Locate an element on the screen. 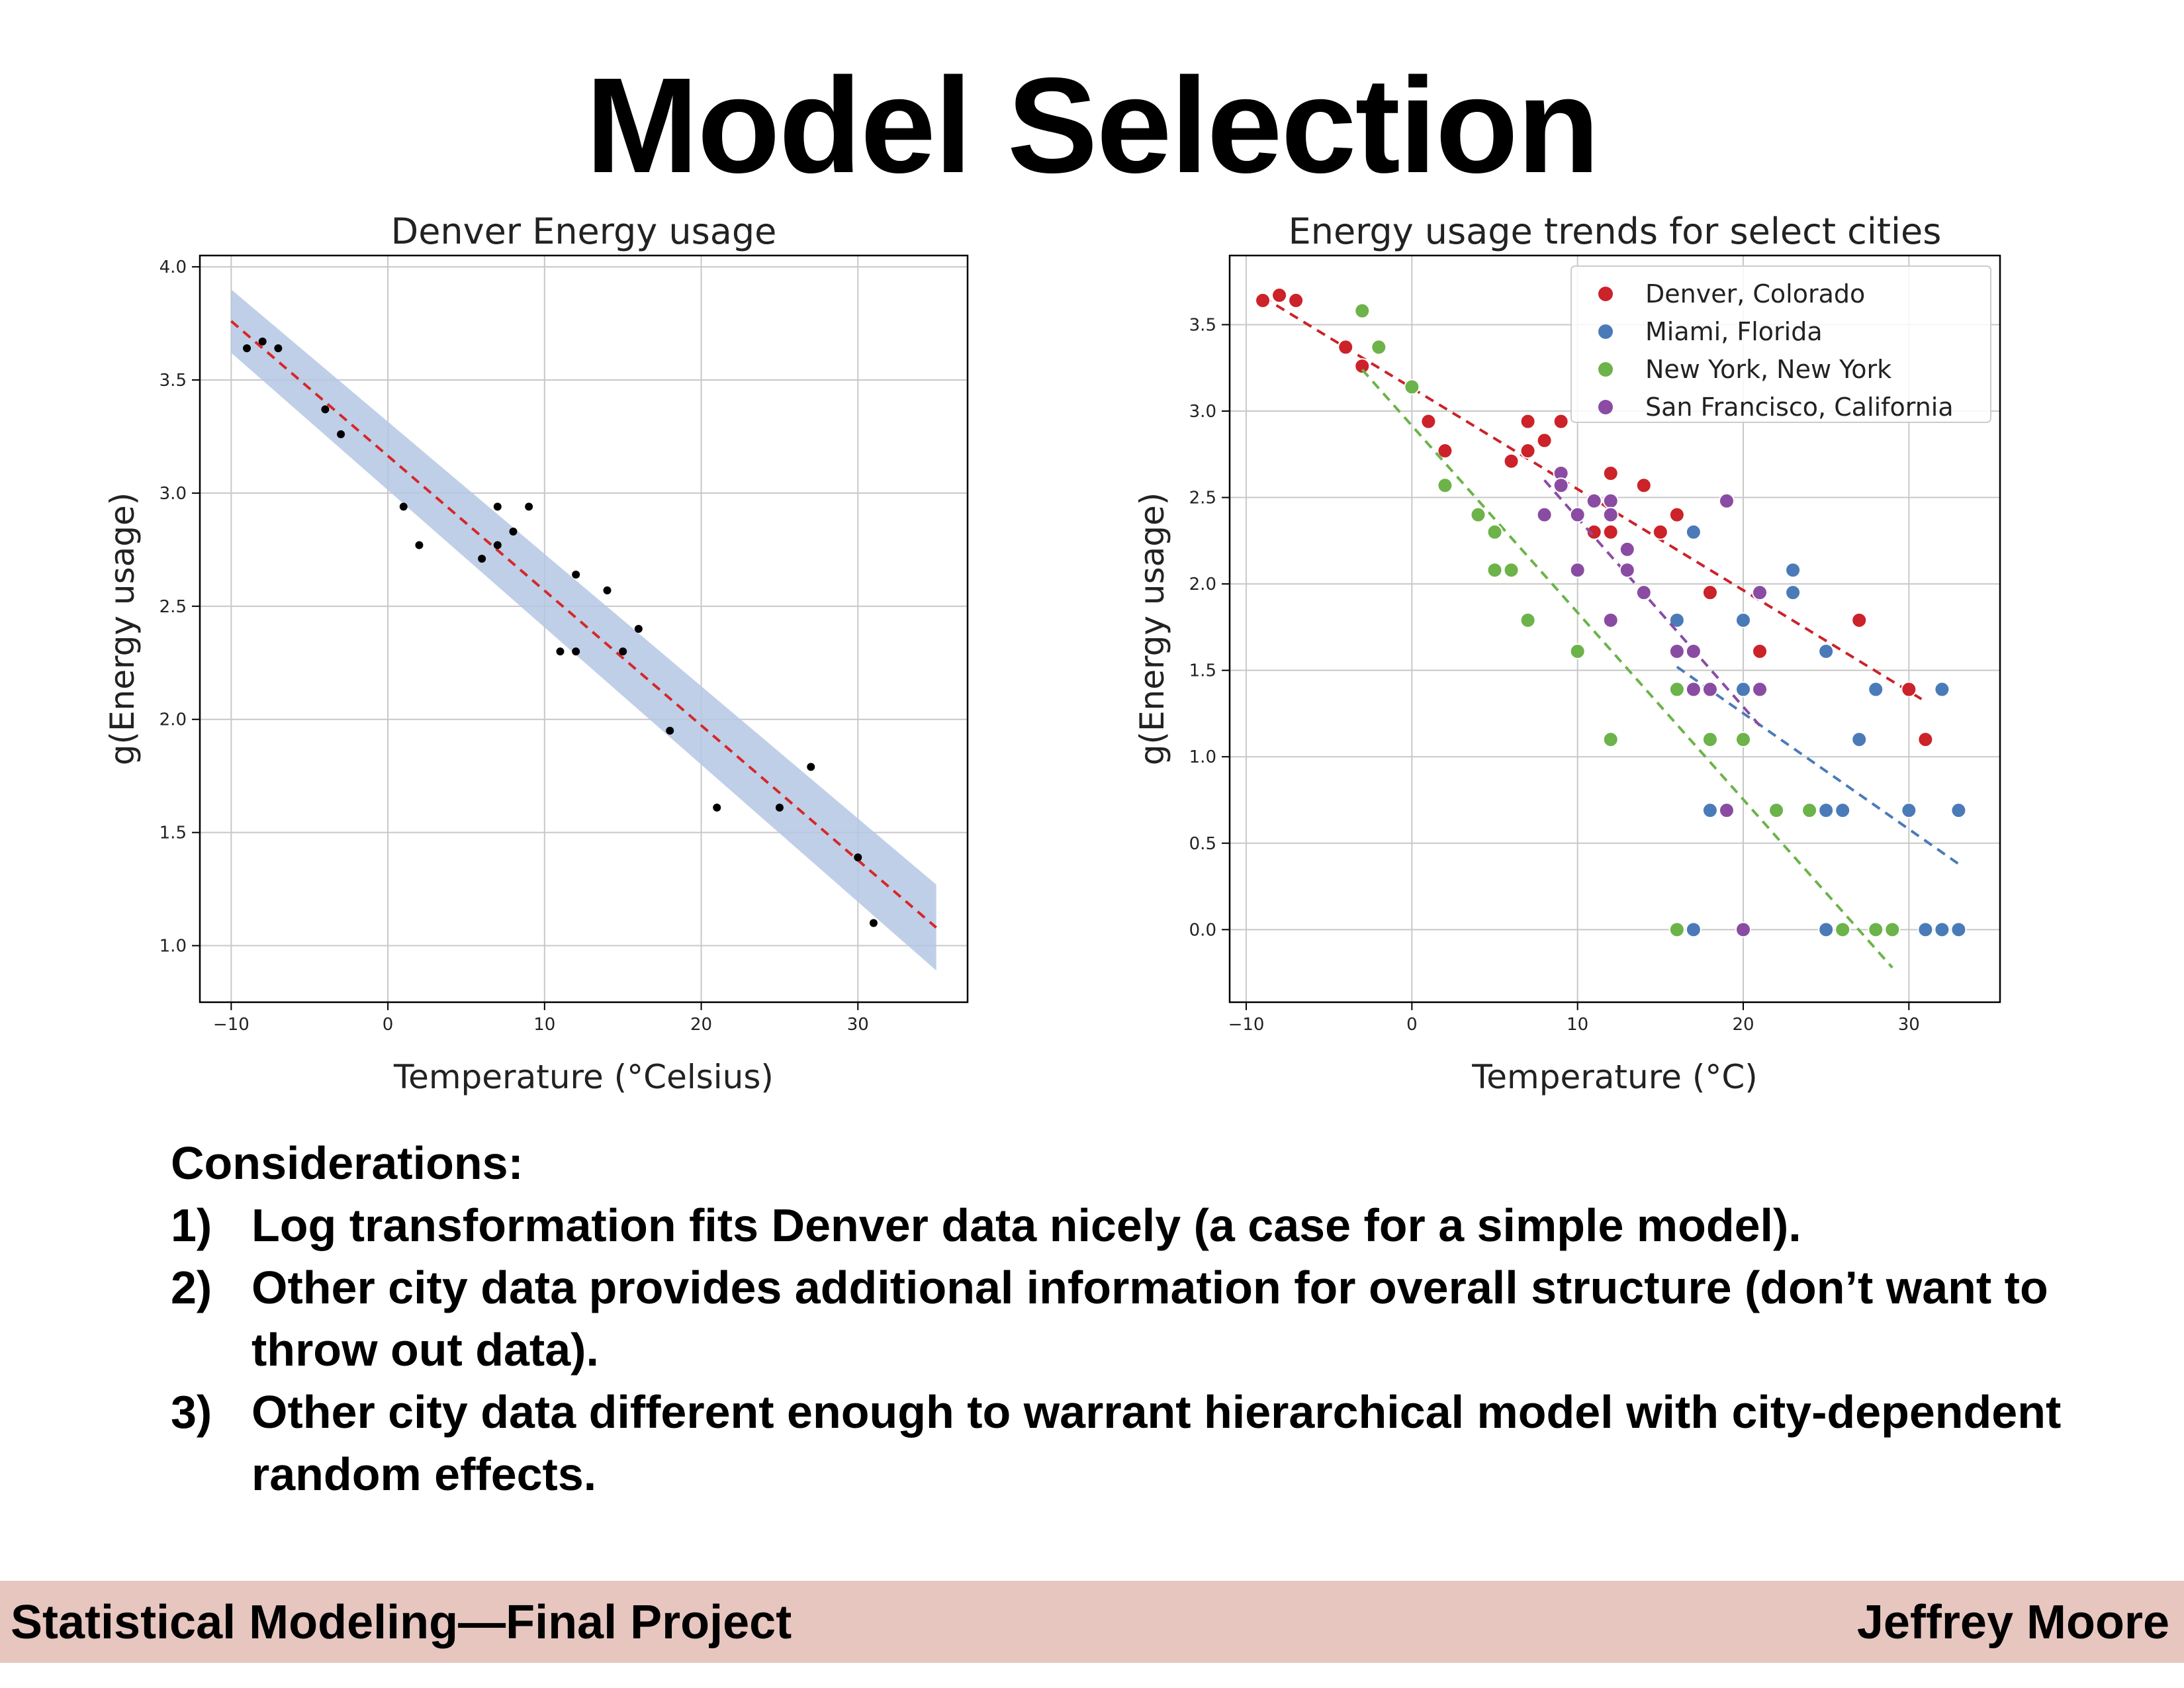  x-tick-label: 10 is located at coordinates (1578, 1025).